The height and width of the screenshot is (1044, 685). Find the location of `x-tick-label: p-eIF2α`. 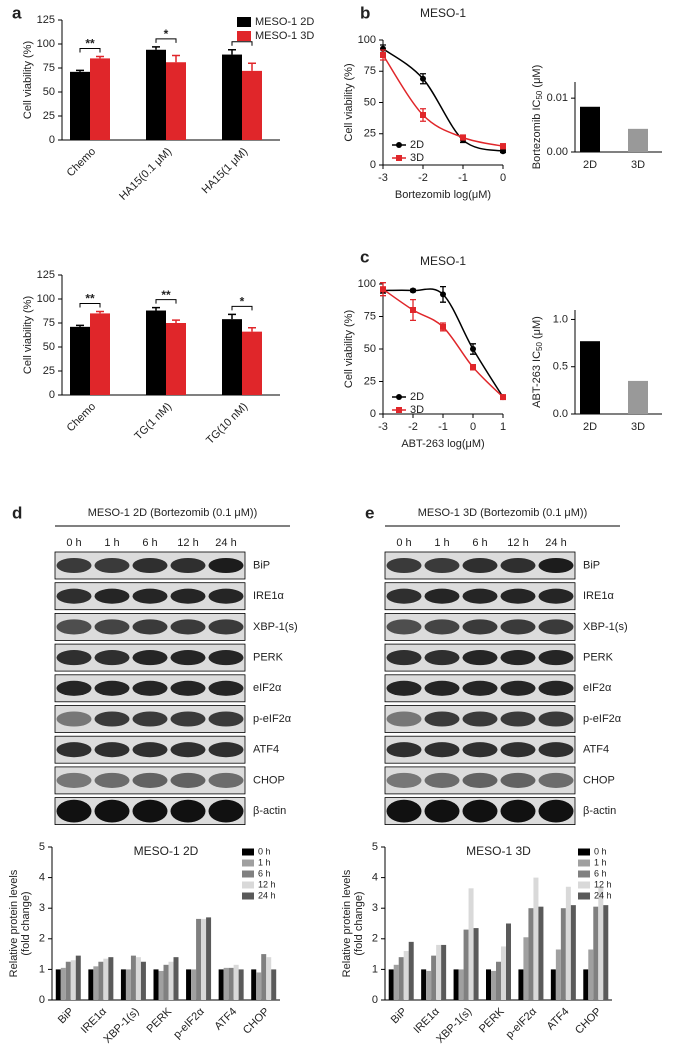

x-tick-label: p-eIF2α is located at coordinates (522, 1023).